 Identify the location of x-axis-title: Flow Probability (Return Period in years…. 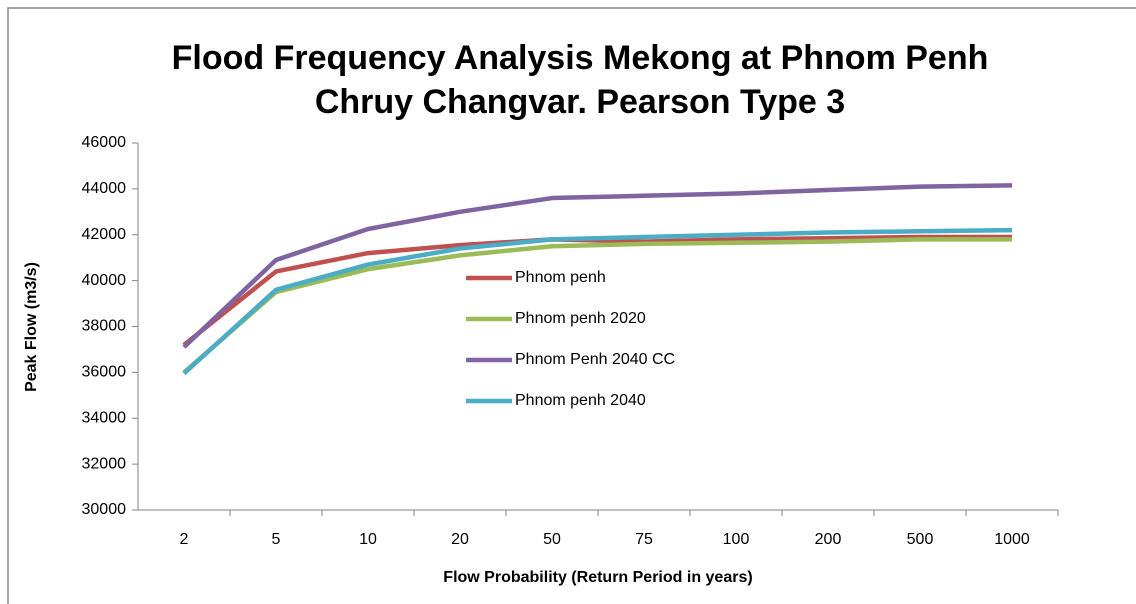
(597, 577).